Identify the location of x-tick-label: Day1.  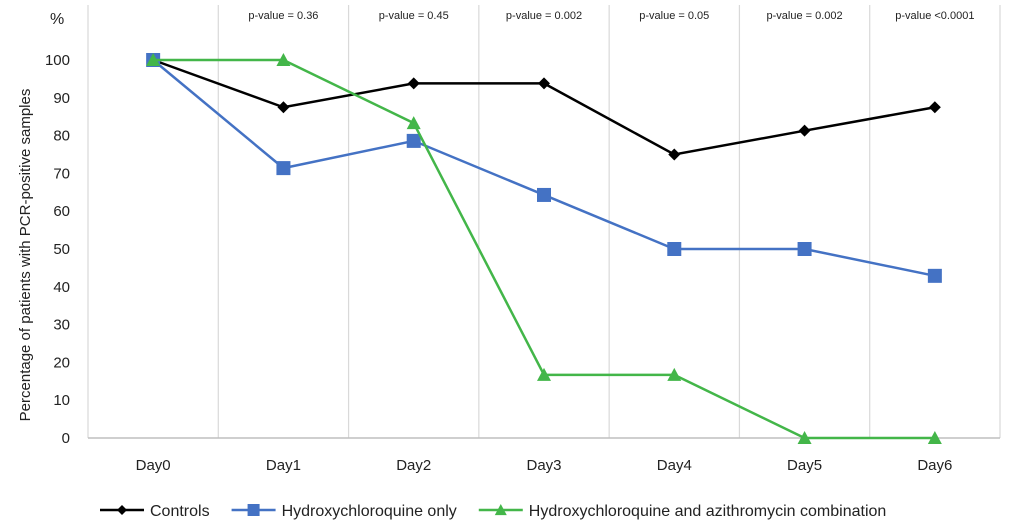
(283, 465).